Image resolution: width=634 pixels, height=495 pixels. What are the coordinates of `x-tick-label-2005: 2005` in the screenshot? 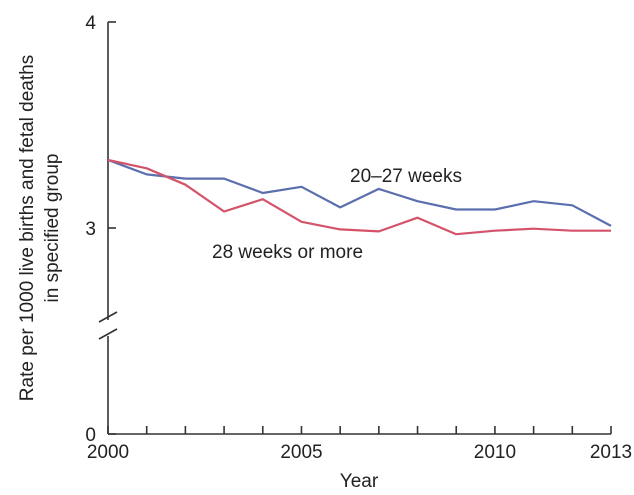 It's located at (301, 452).